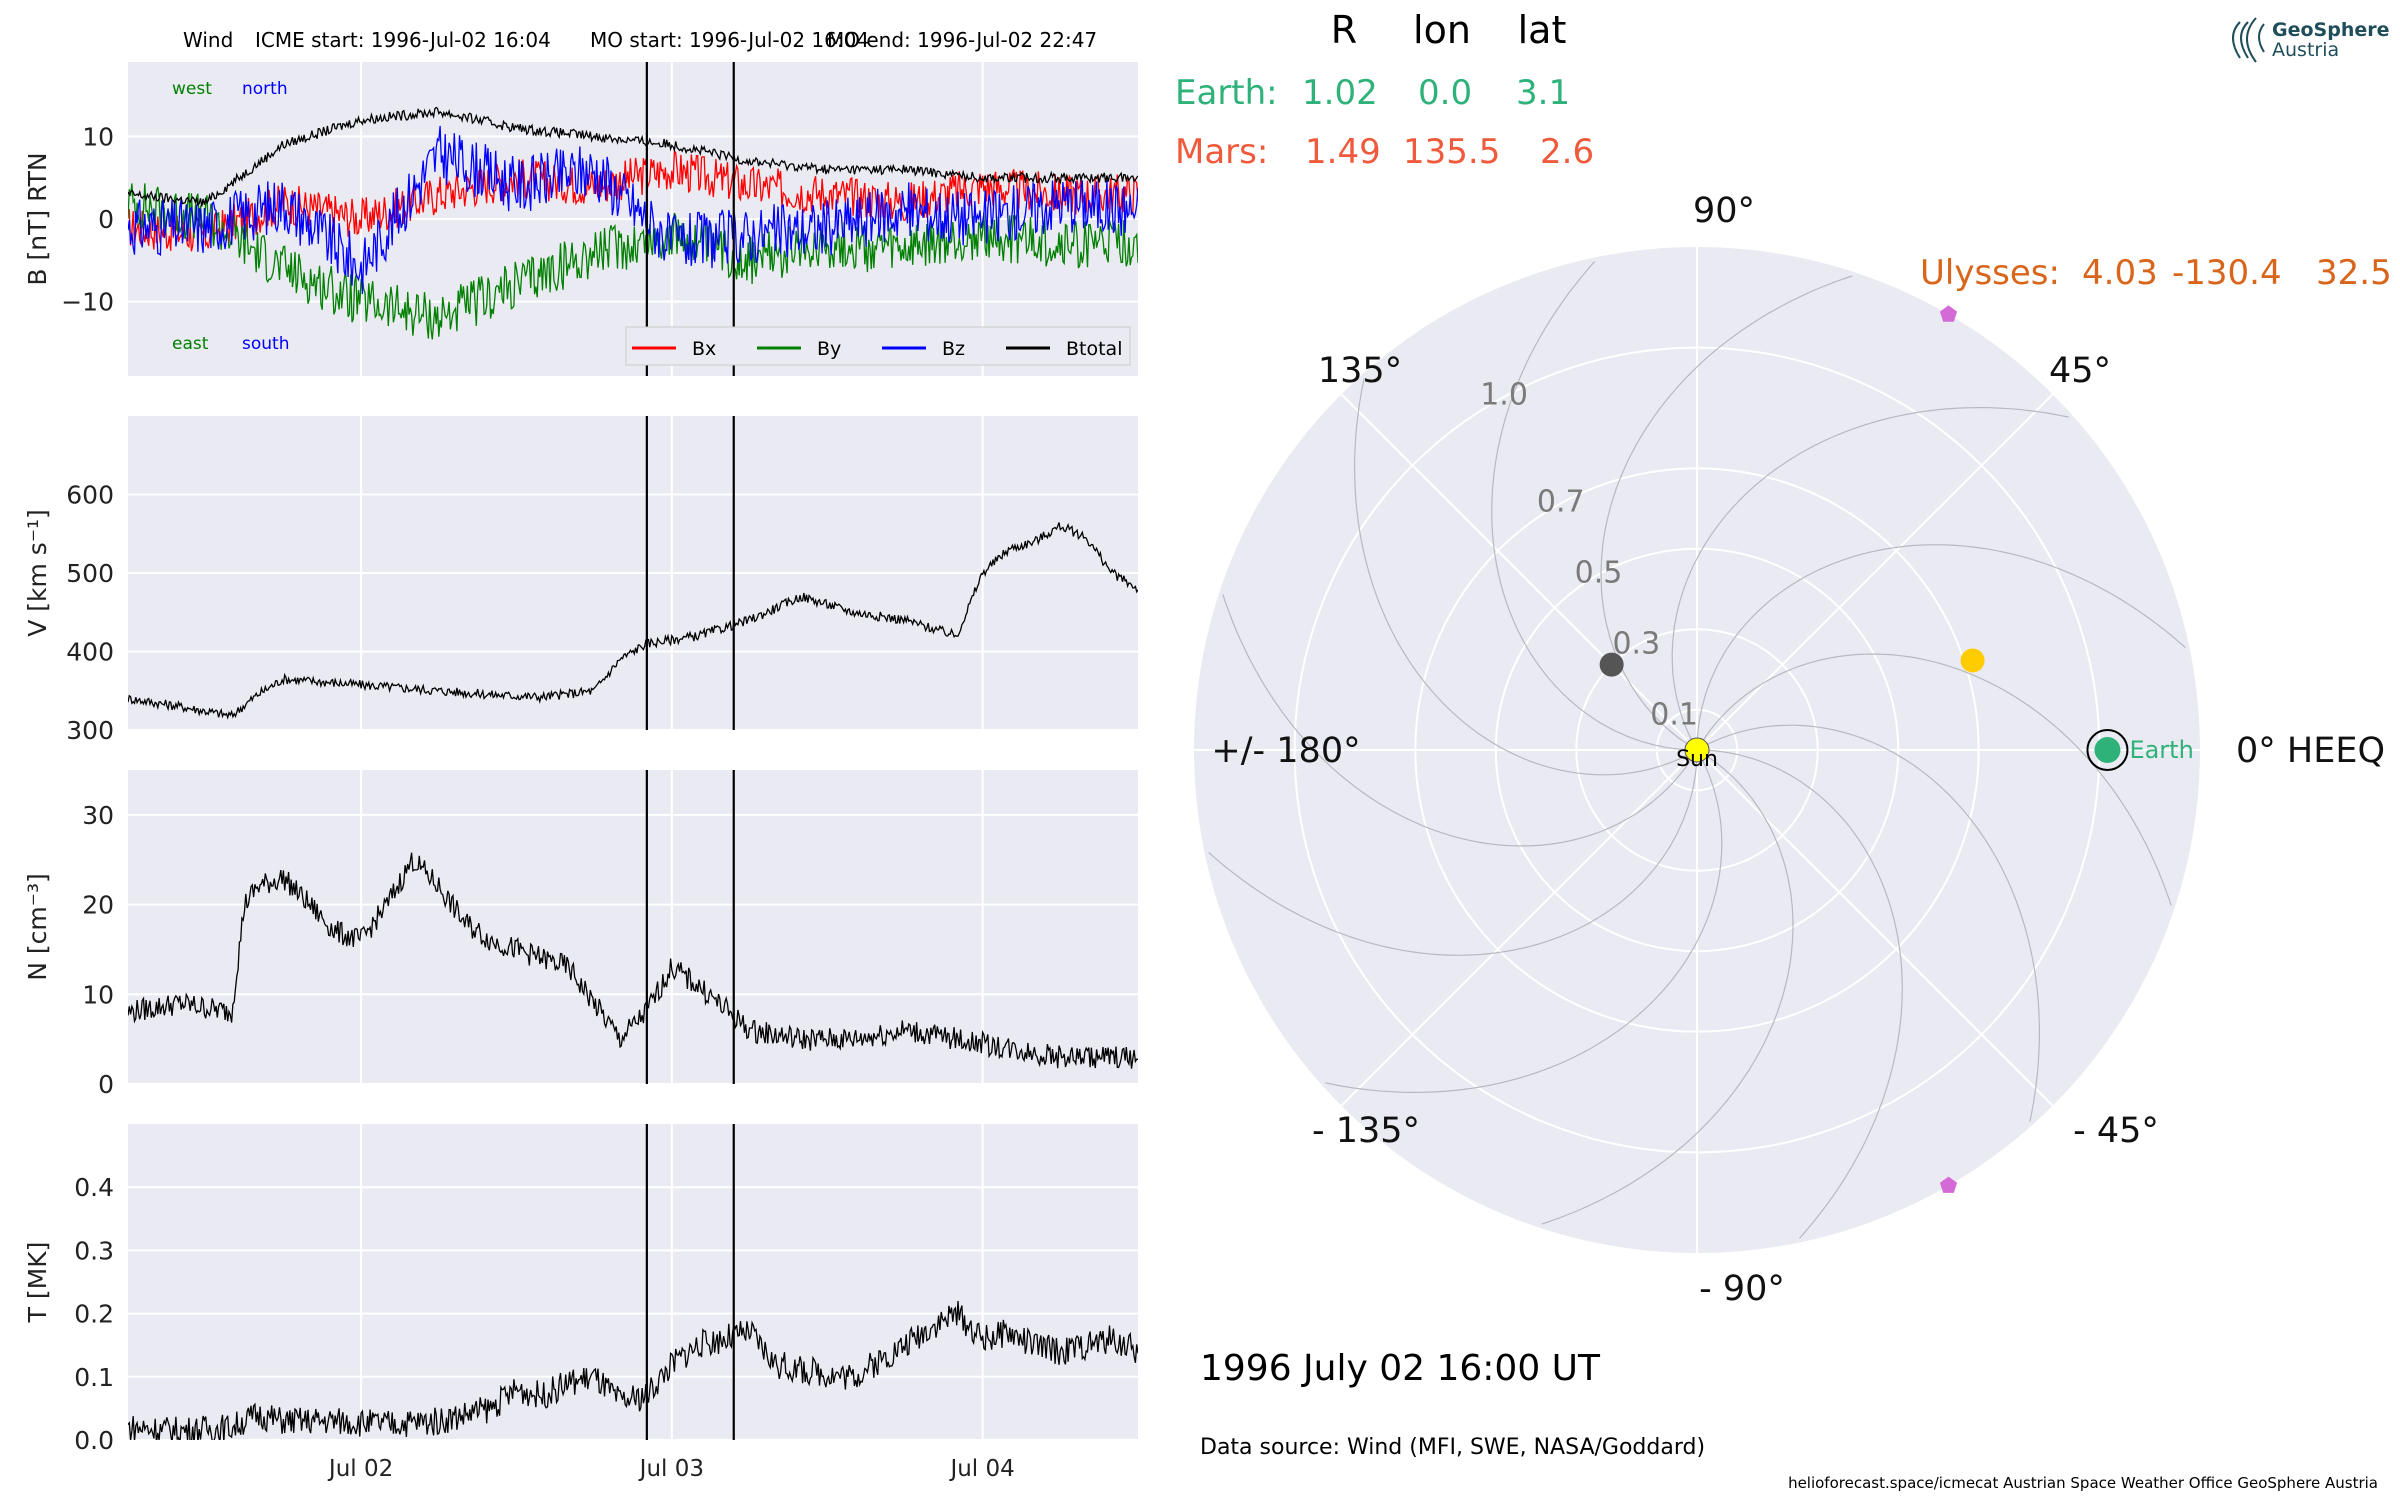 The height and width of the screenshot is (1500, 2400). I want to click on mars-row-name: Mars:, so click(1221, 152).